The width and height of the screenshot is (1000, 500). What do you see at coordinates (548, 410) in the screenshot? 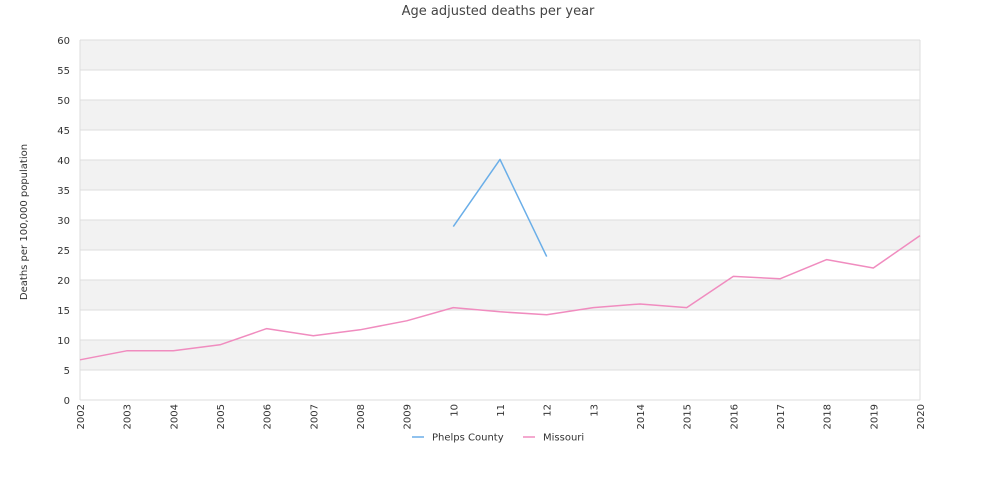
I see `x-tick-label: 12` at bounding box center [548, 410].